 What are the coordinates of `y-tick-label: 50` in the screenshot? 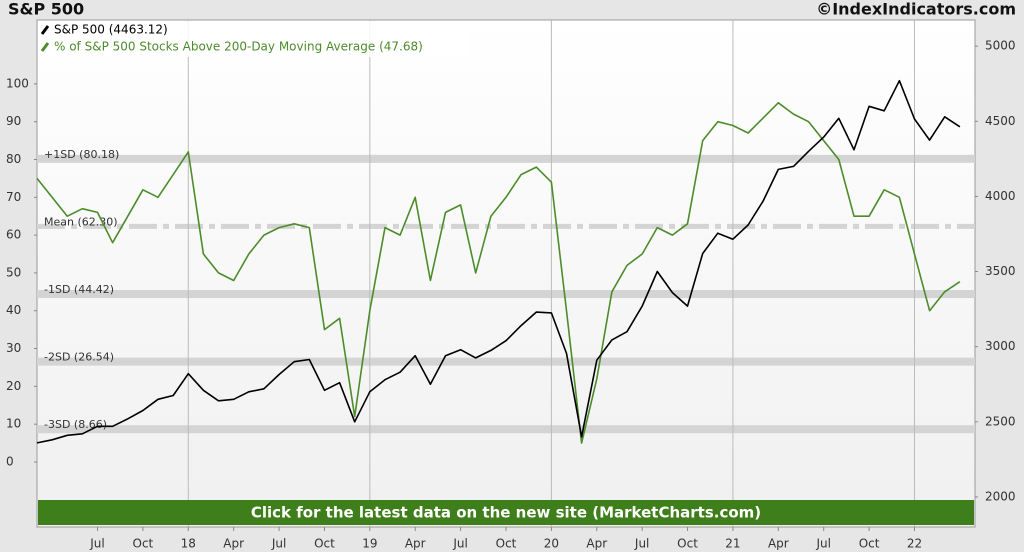 It's located at (13, 272).